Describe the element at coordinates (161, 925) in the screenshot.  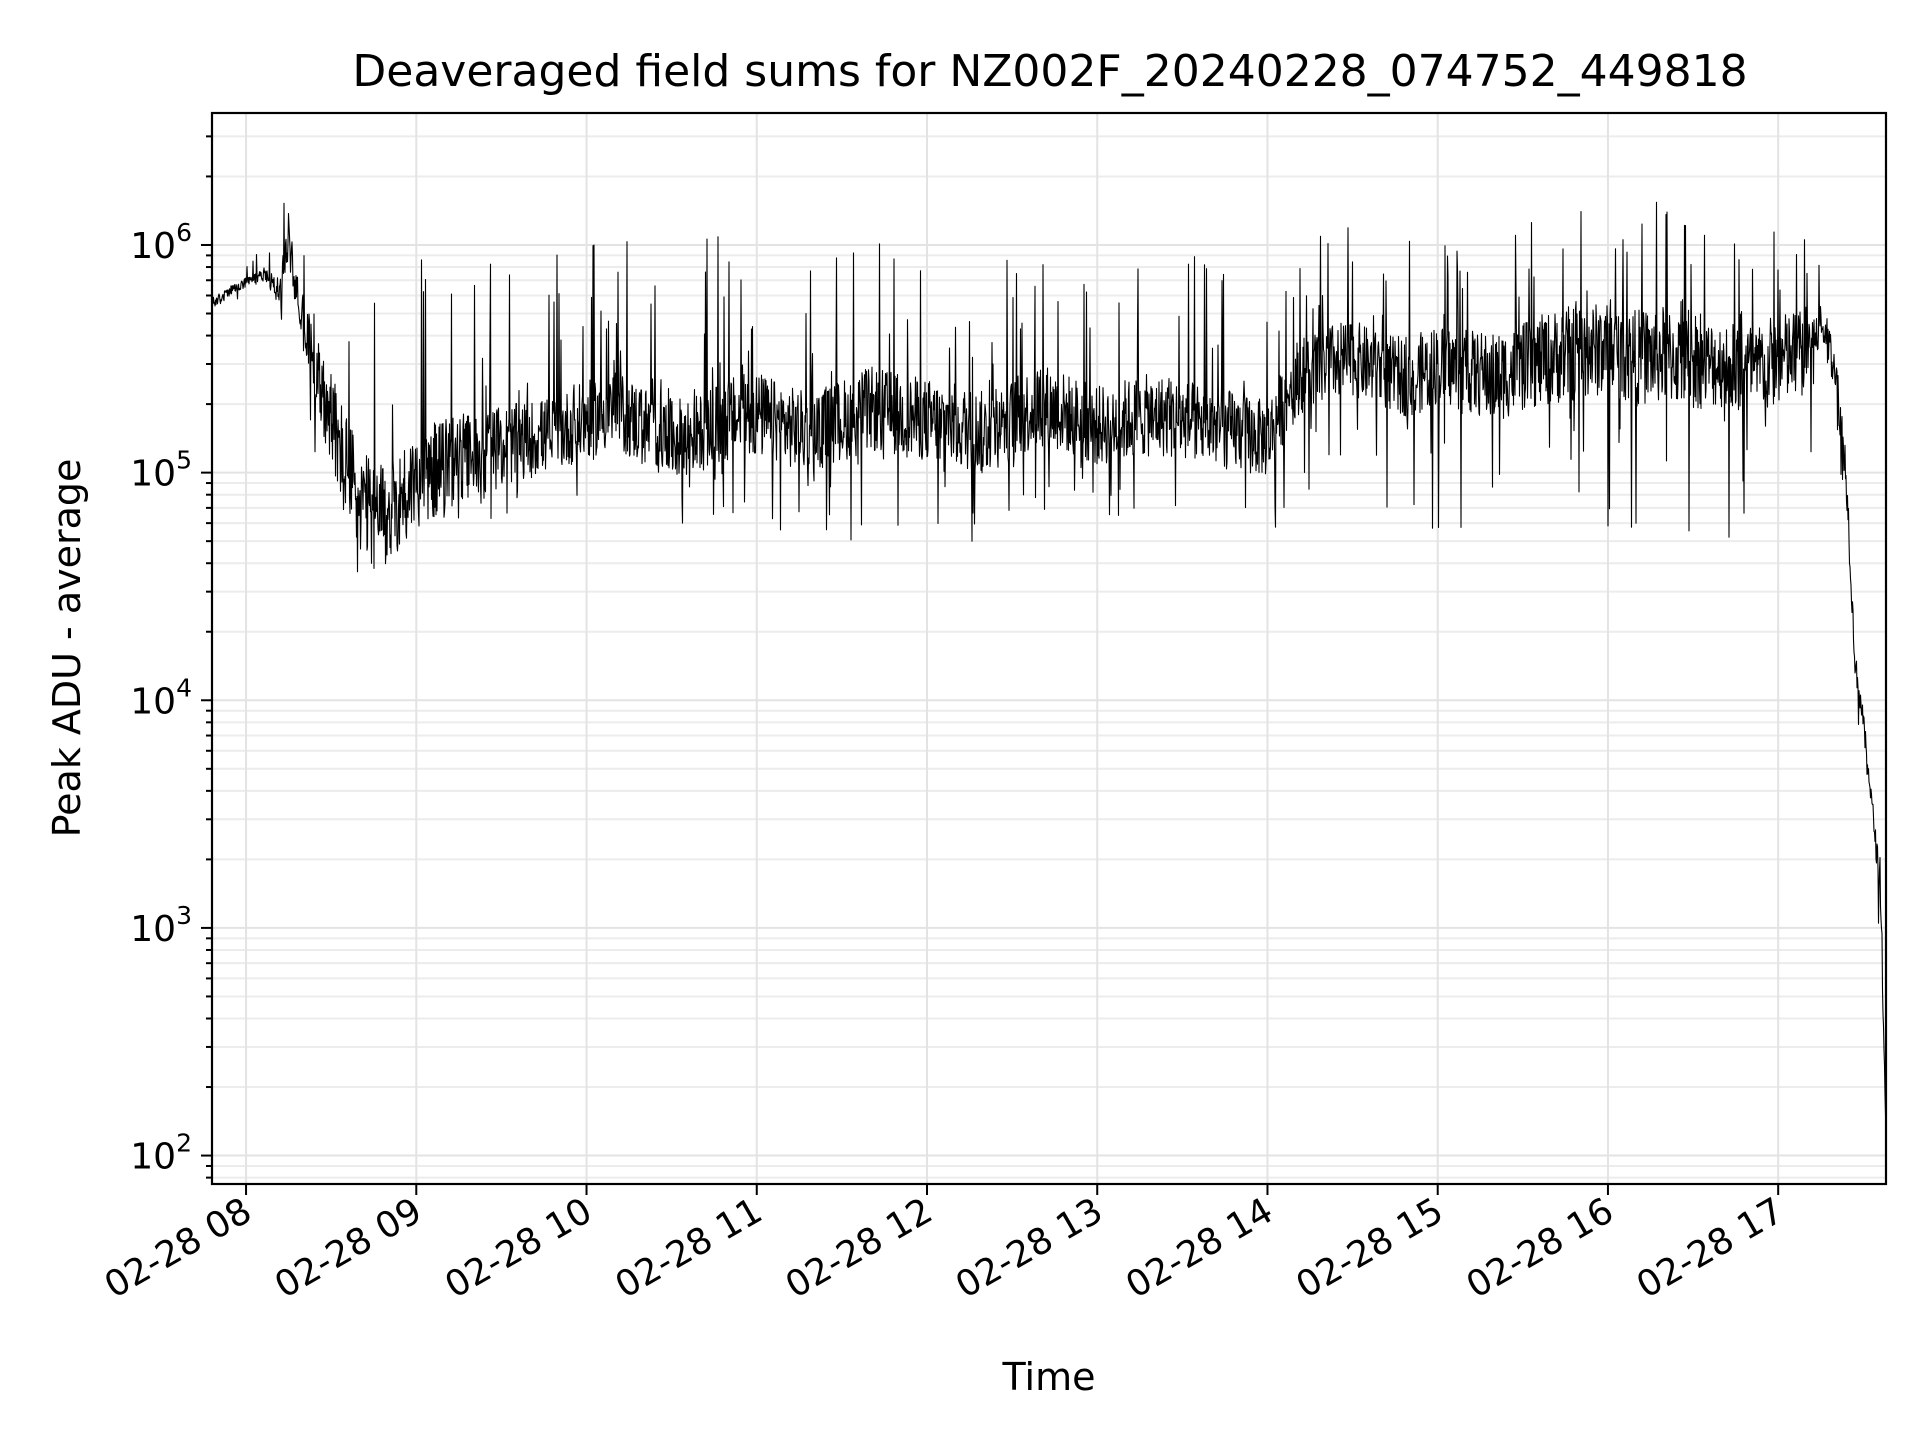
I see `y-tick-label: 10³` at that location.